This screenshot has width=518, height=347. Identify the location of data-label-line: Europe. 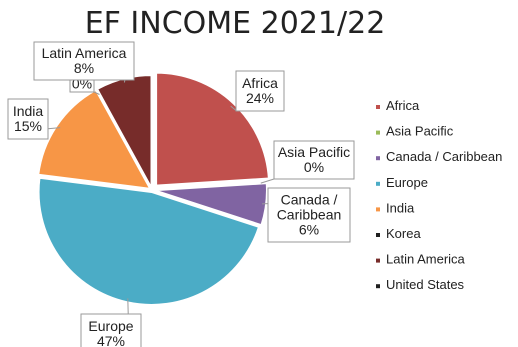
(110, 326).